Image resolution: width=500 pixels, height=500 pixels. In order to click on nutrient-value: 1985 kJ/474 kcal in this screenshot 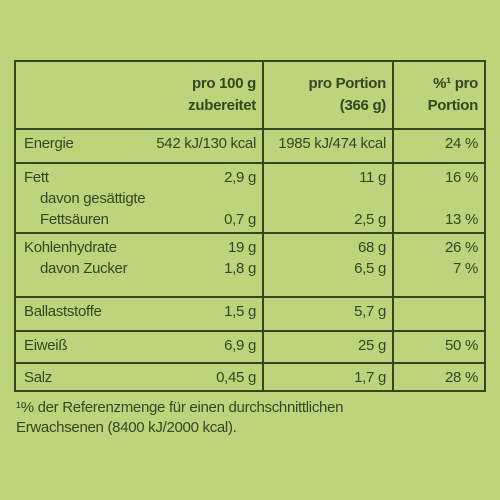, I will do `click(332, 143)`.